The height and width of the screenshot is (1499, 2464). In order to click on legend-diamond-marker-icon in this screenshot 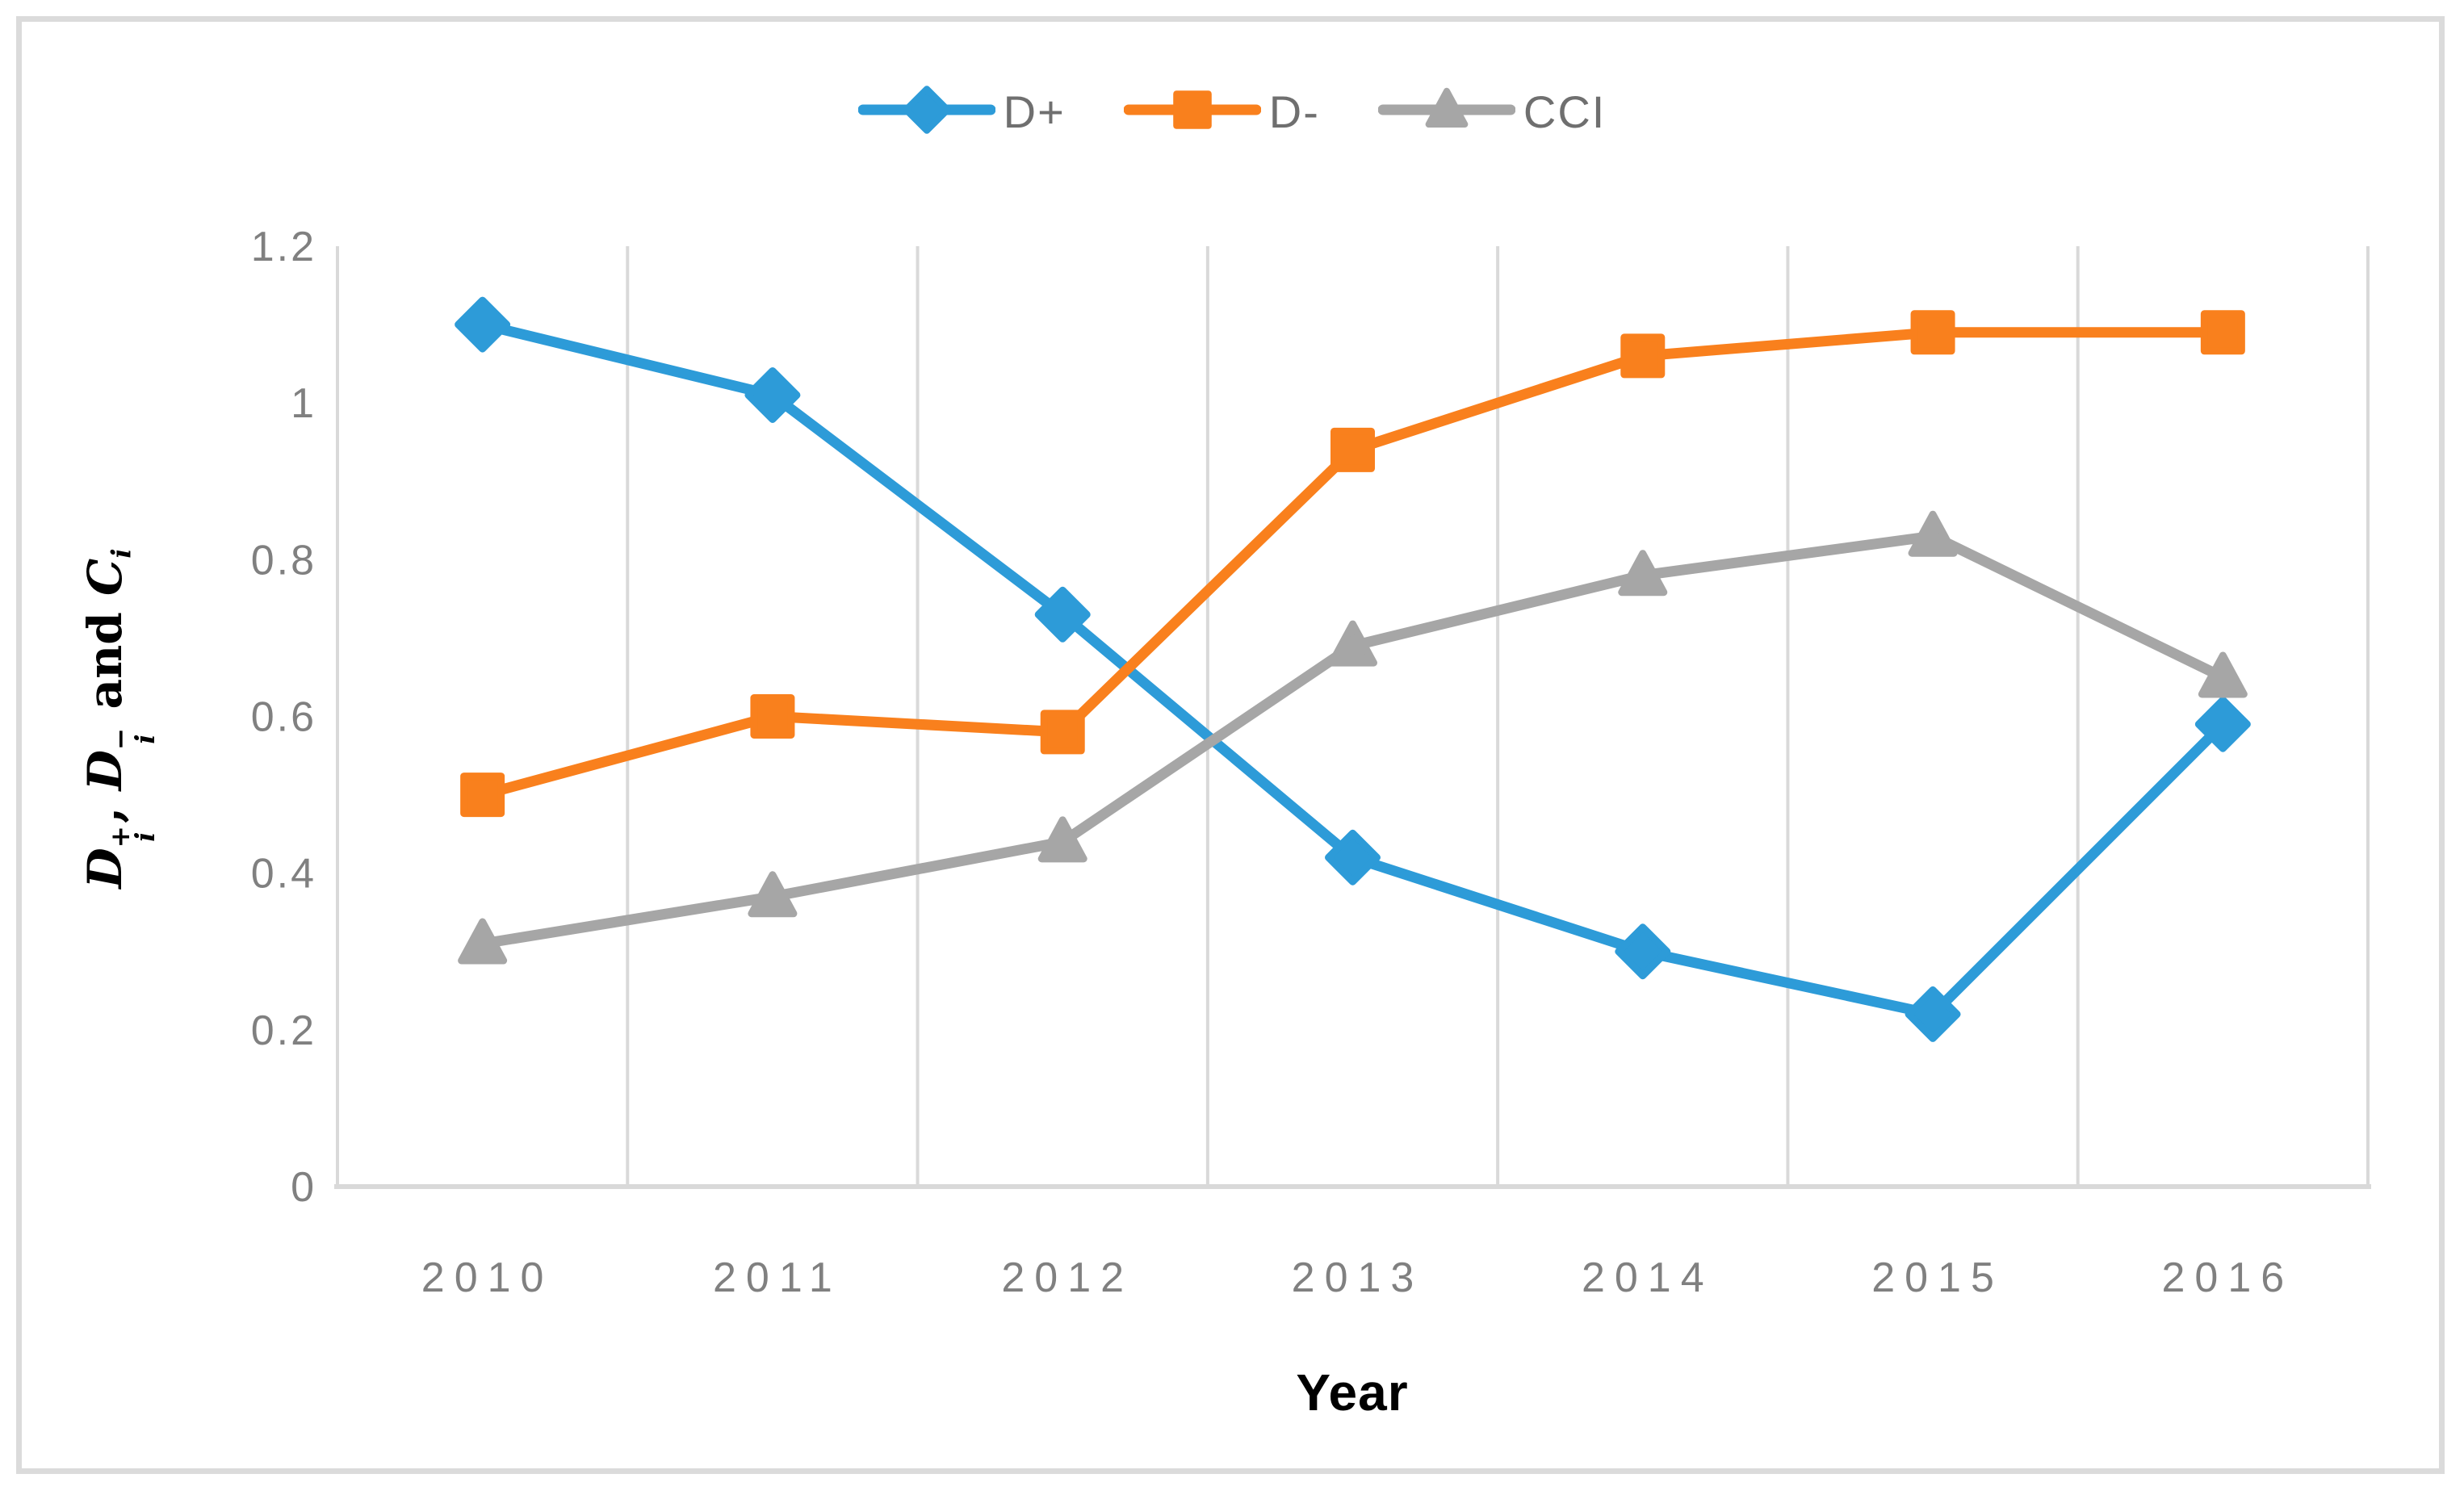, I will do `click(926, 112)`.